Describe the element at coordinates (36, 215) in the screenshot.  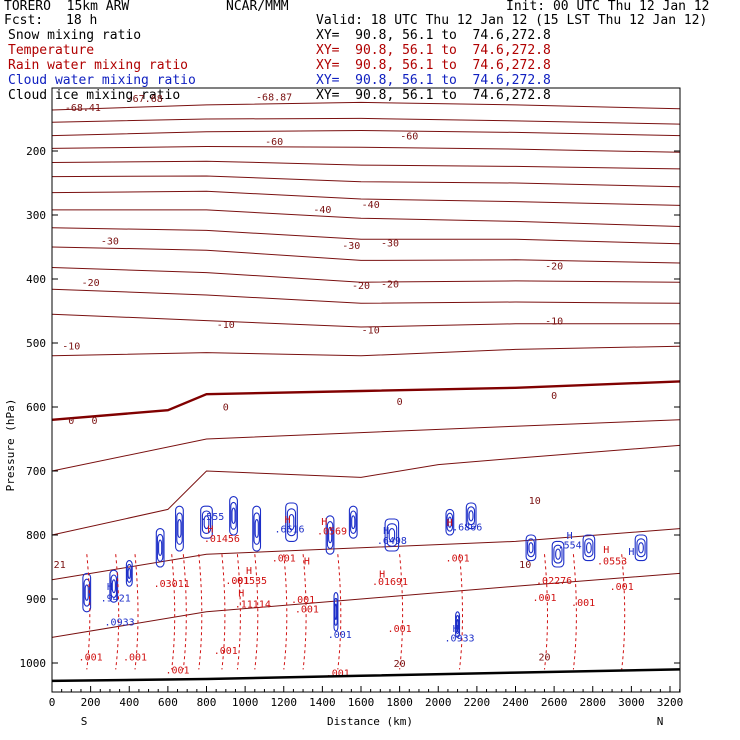
I see `y-tick-label: 300` at that location.